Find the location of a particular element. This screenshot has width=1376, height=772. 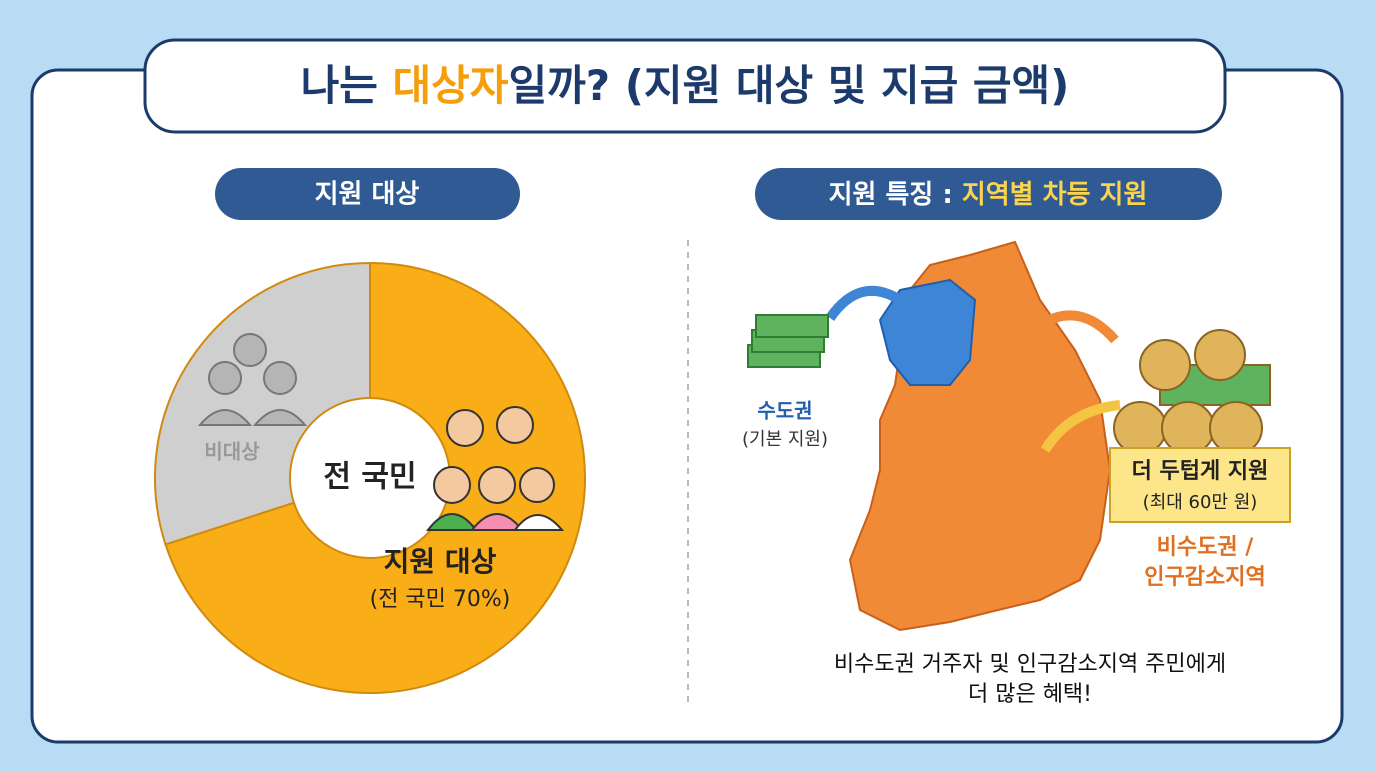

footer-text: 더 많은 혜택! is located at coordinates (1030, 694).